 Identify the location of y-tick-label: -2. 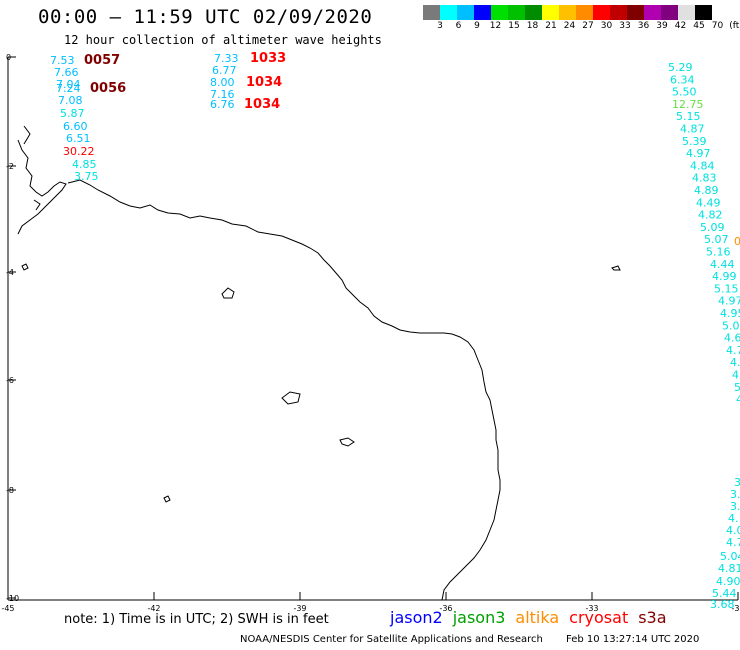
(10, 166).